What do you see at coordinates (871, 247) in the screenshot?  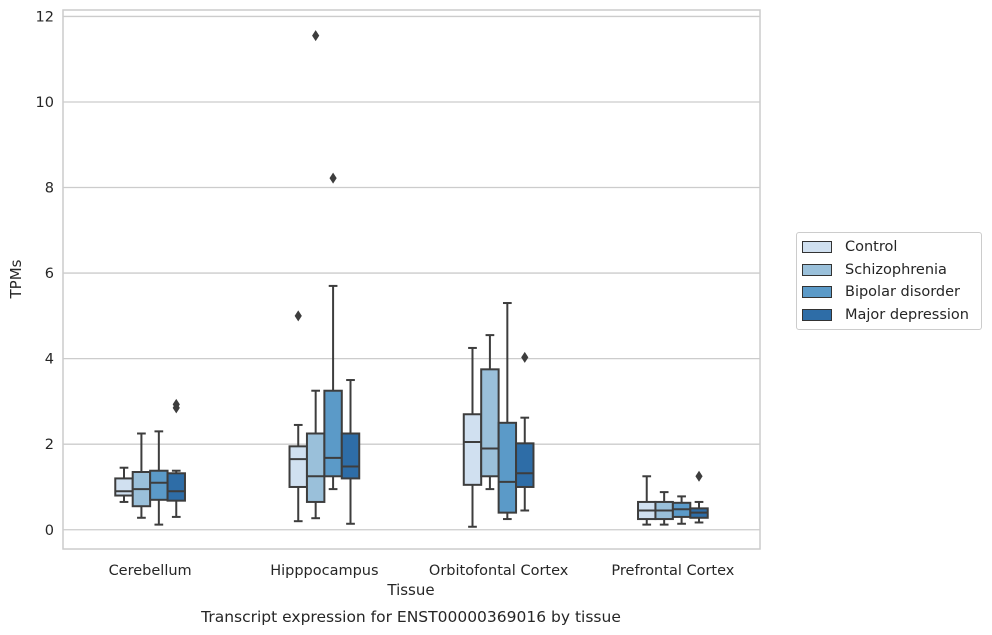 I see `legend-label: Control` at bounding box center [871, 247].